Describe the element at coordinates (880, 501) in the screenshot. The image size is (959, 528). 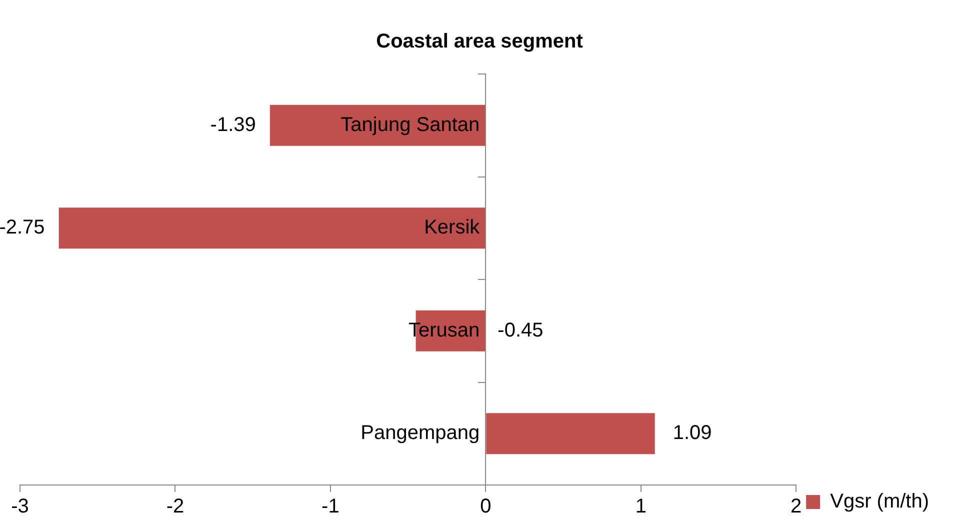
I see `legend-label: Vgsr (m/th)` at that location.